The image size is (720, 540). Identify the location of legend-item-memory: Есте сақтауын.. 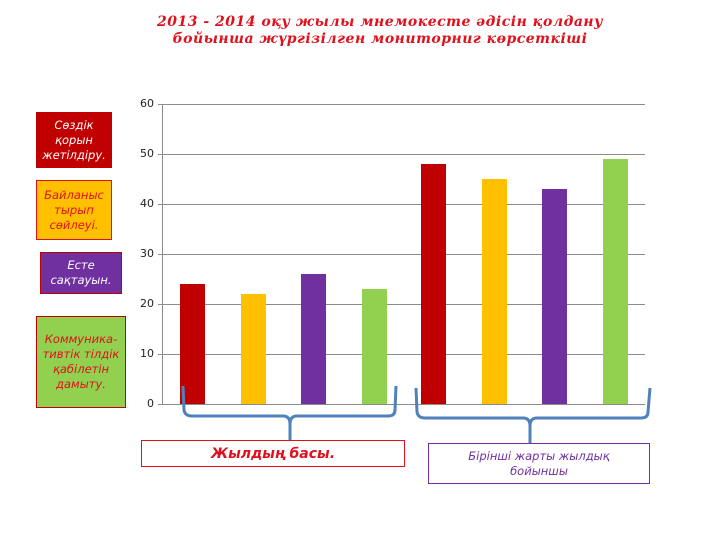
(81, 273).